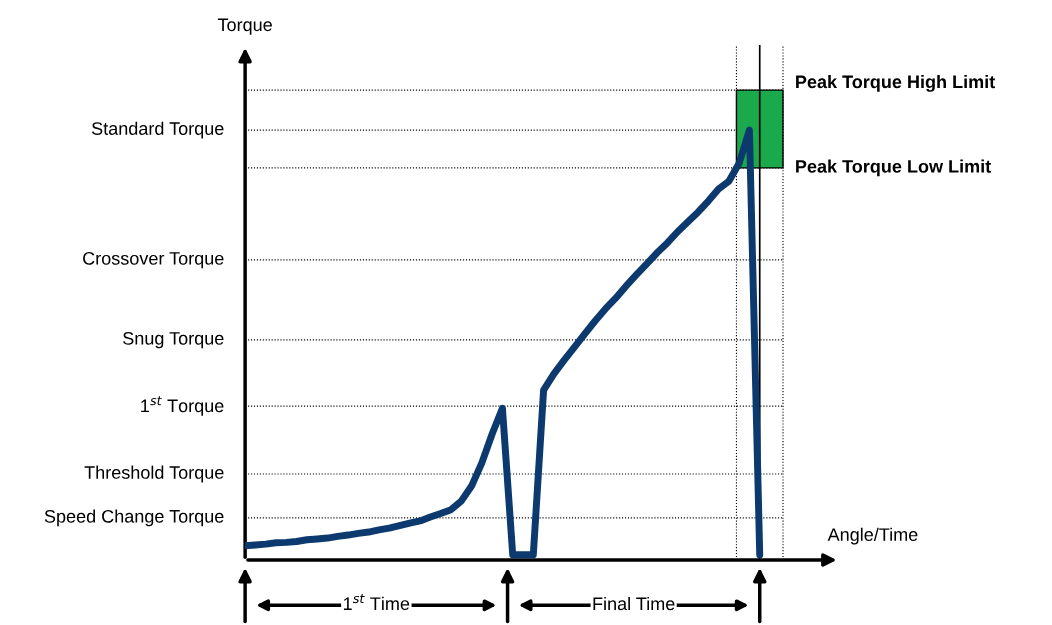  What do you see at coordinates (173, 340) in the screenshot?
I see `ref-line-label: Snug Torque` at bounding box center [173, 340].